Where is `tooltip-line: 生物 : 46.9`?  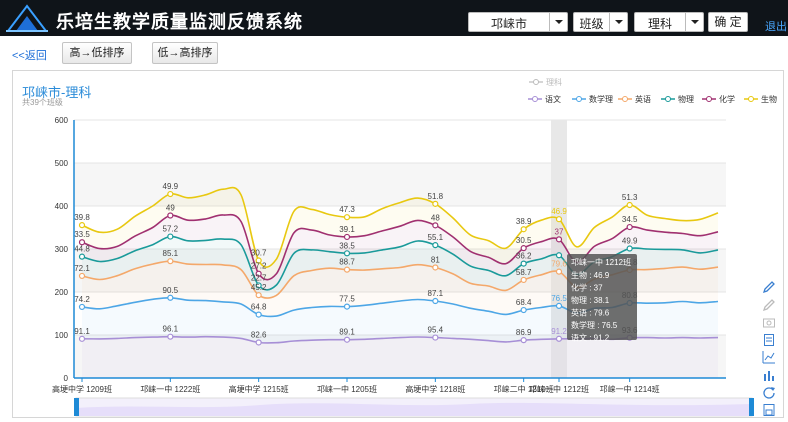 tooltip-line: 生物 : 46.9 is located at coordinates (590, 275).